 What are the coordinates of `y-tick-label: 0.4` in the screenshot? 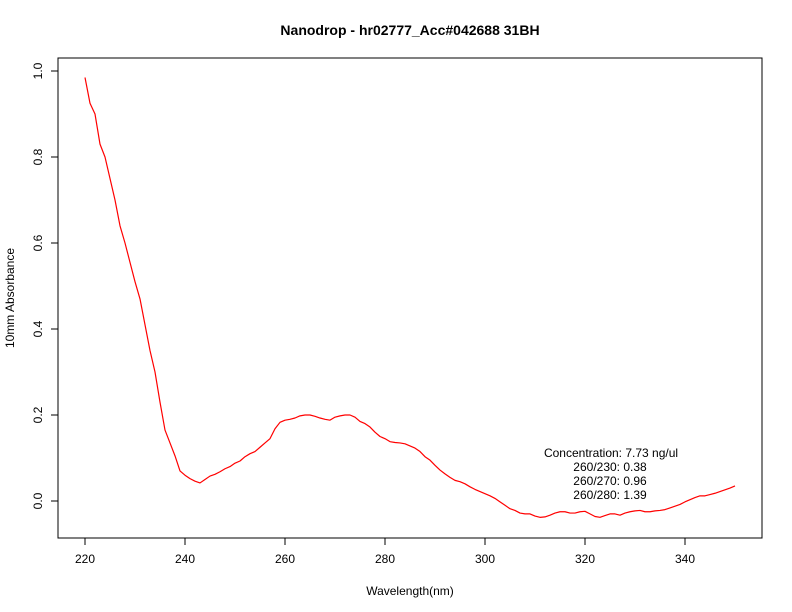 It's located at (38, 328).